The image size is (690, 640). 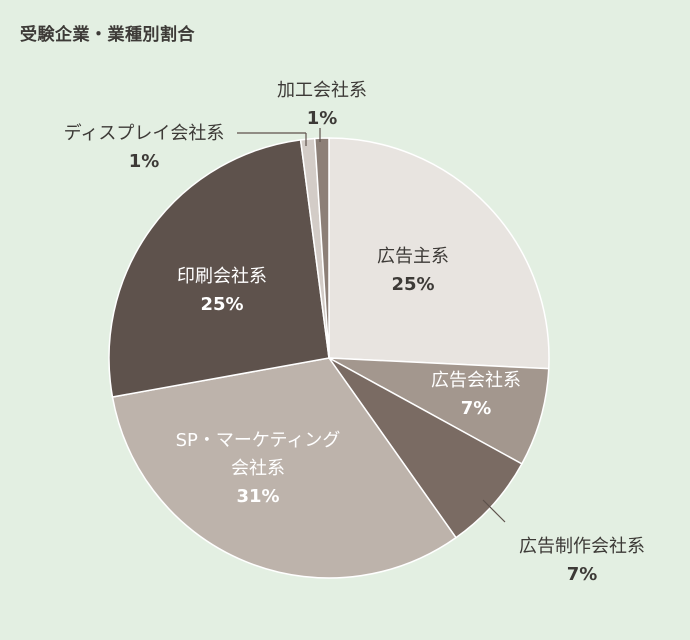 What do you see at coordinates (412, 284) in the screenshot?
I see `label-koukokunushi-pct: 25%` at bounding box center [412, 284].